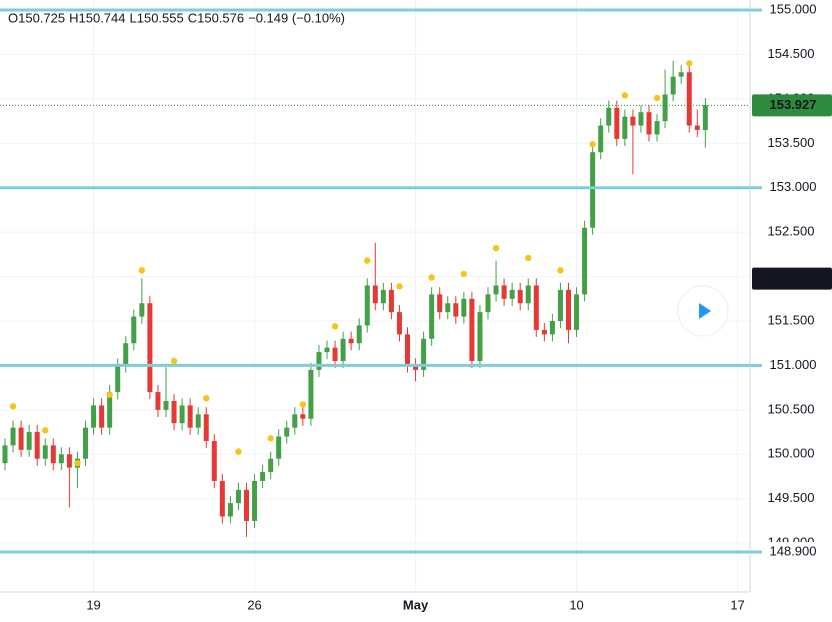  What do you see at coordinates (791, 552) in the screenshot?
I see `level-label-box` at bounding box center [791, 552].